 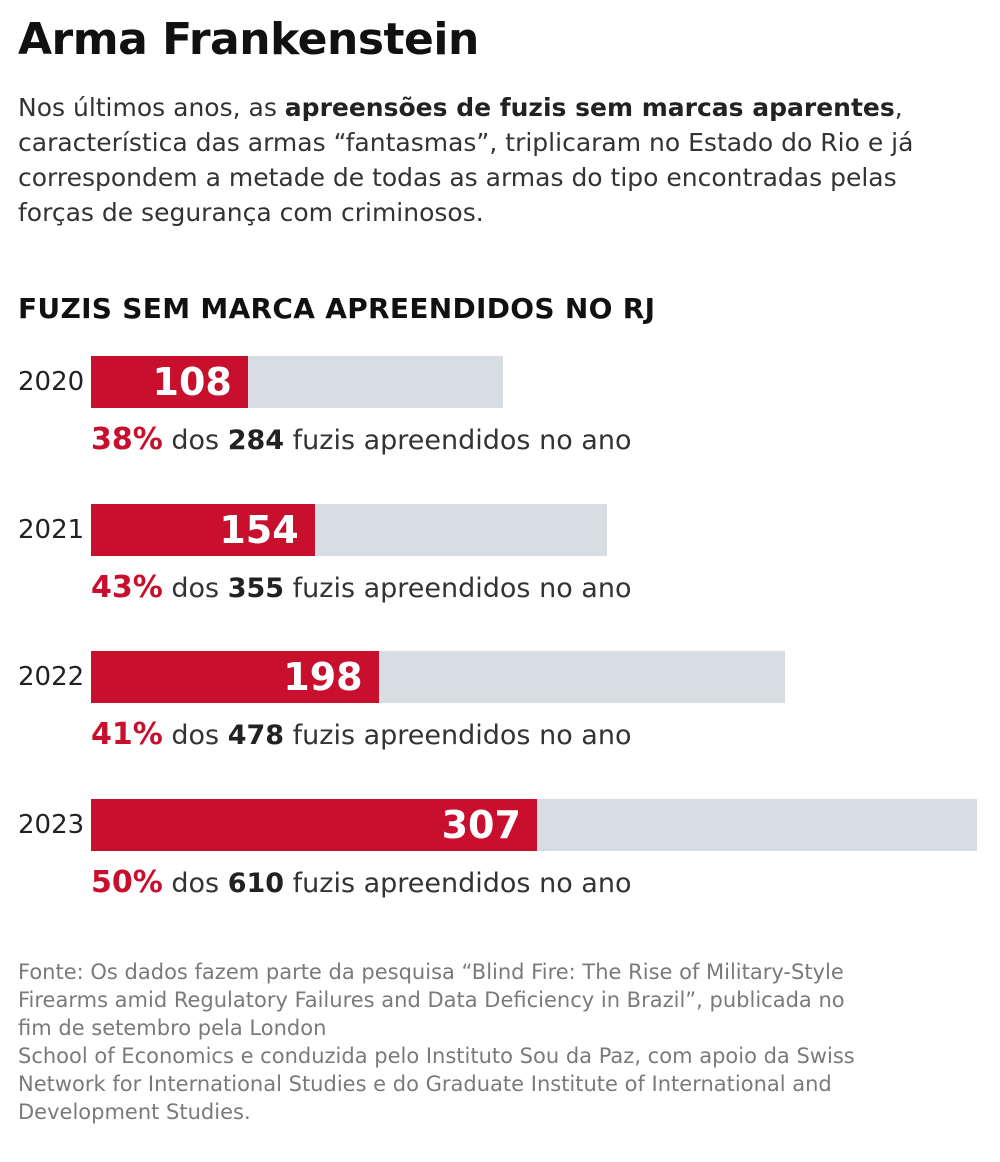 What do you see at coordinates (256, 883) in the screenshot?
I see `total-value: 610` at bounding box center [256, 883].